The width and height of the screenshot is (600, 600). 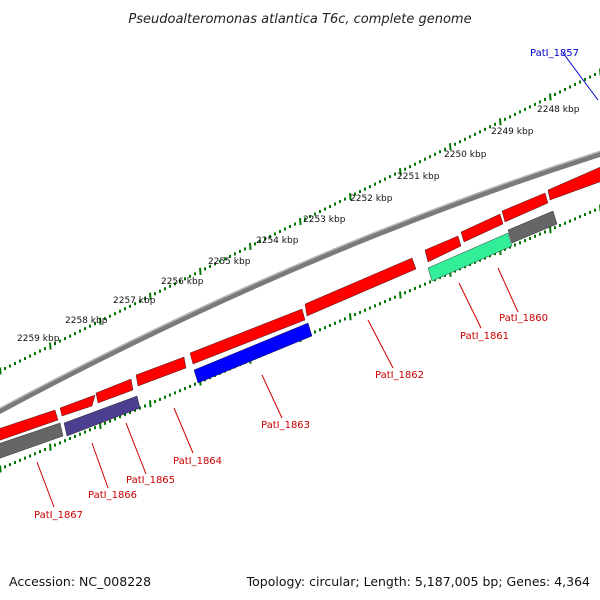 I want to click on gene-label-patl-1864: PatI_1864, so click(x=197, y=461).